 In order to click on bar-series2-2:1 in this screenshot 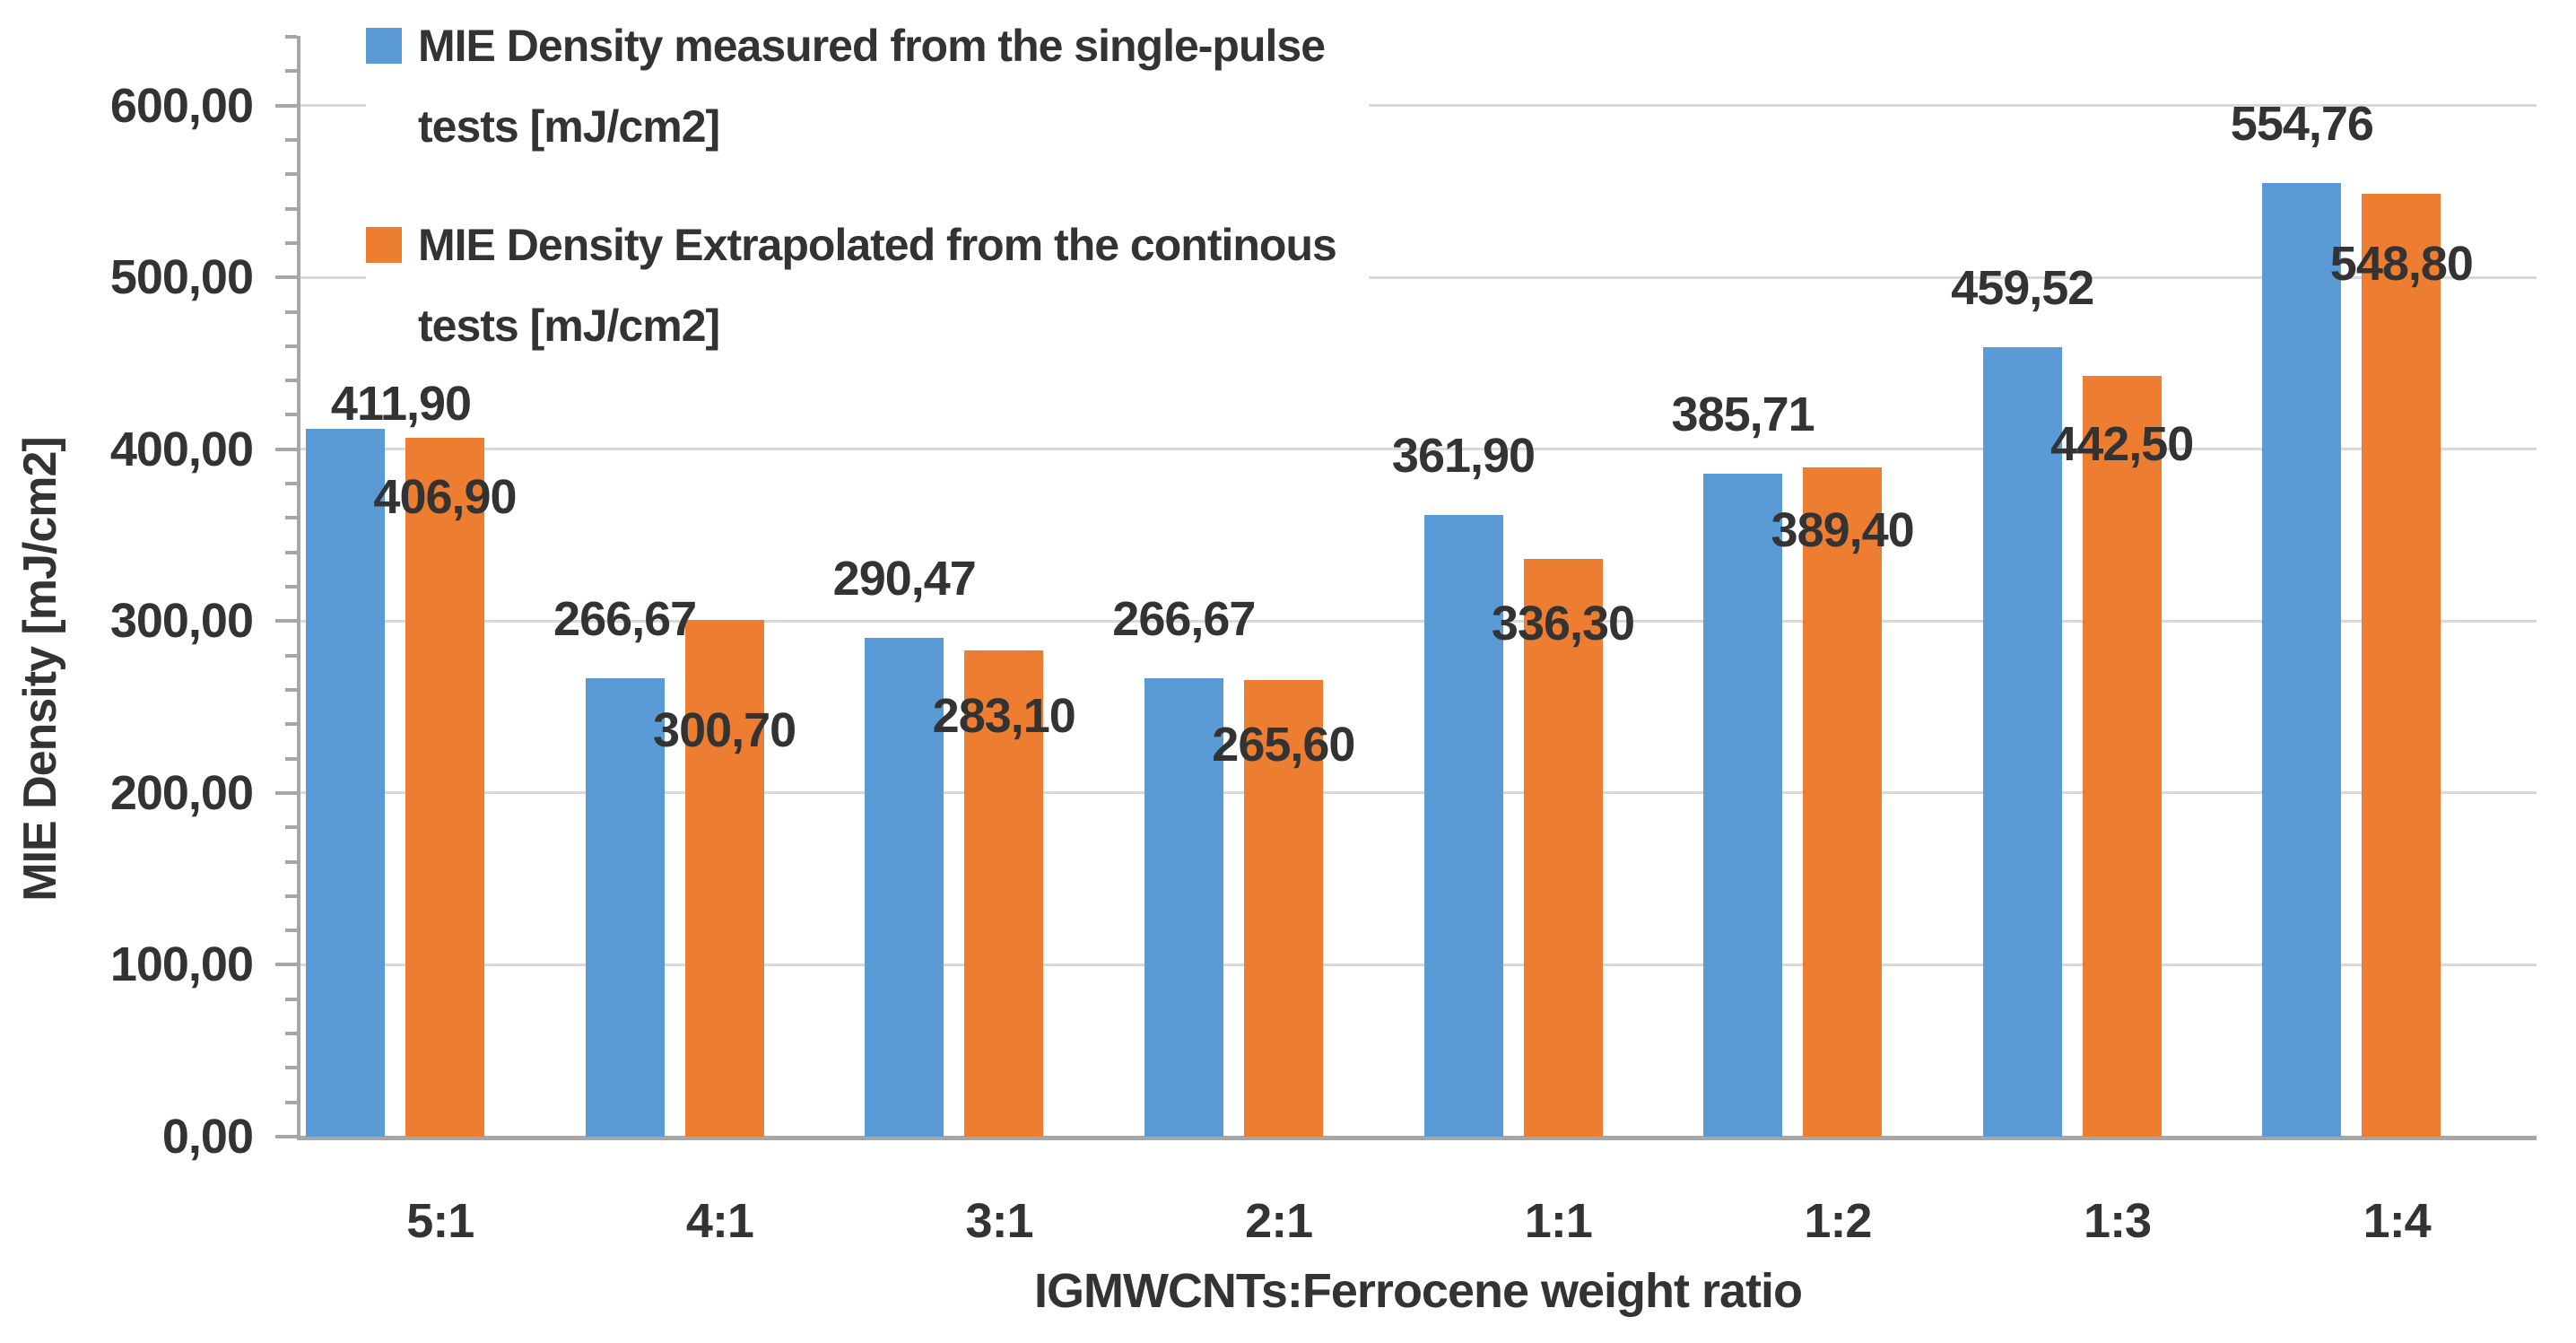, I will do `click(1283, 908)`.